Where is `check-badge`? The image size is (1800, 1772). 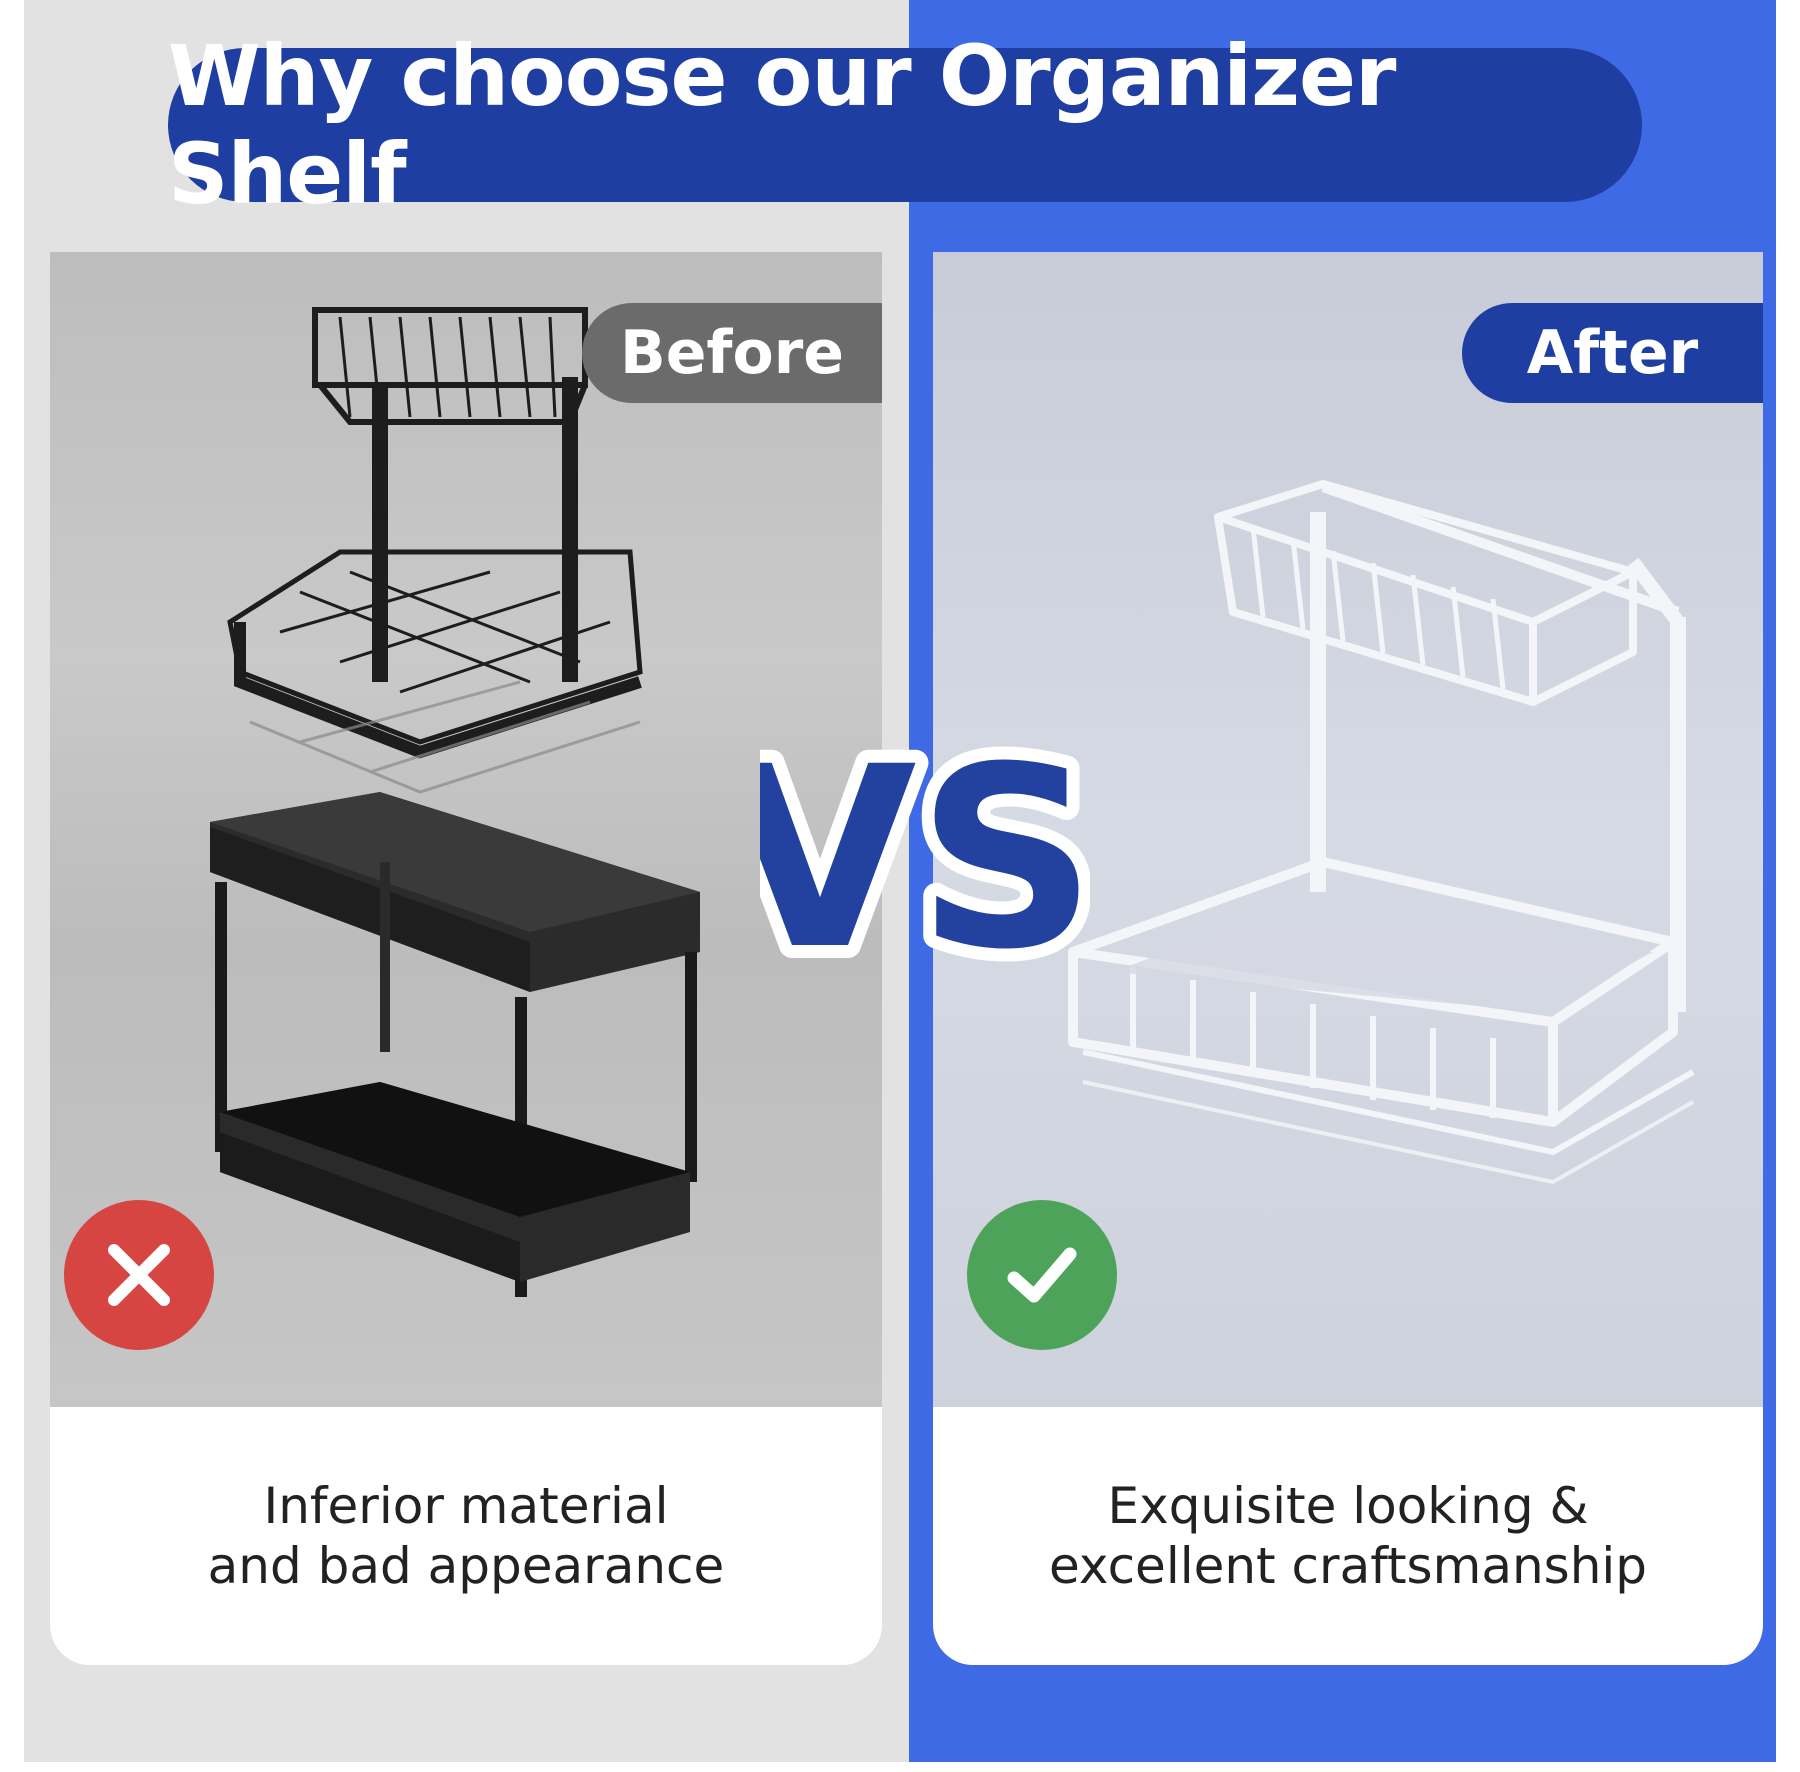 check-badge is located at coordinates (1042, 1275).